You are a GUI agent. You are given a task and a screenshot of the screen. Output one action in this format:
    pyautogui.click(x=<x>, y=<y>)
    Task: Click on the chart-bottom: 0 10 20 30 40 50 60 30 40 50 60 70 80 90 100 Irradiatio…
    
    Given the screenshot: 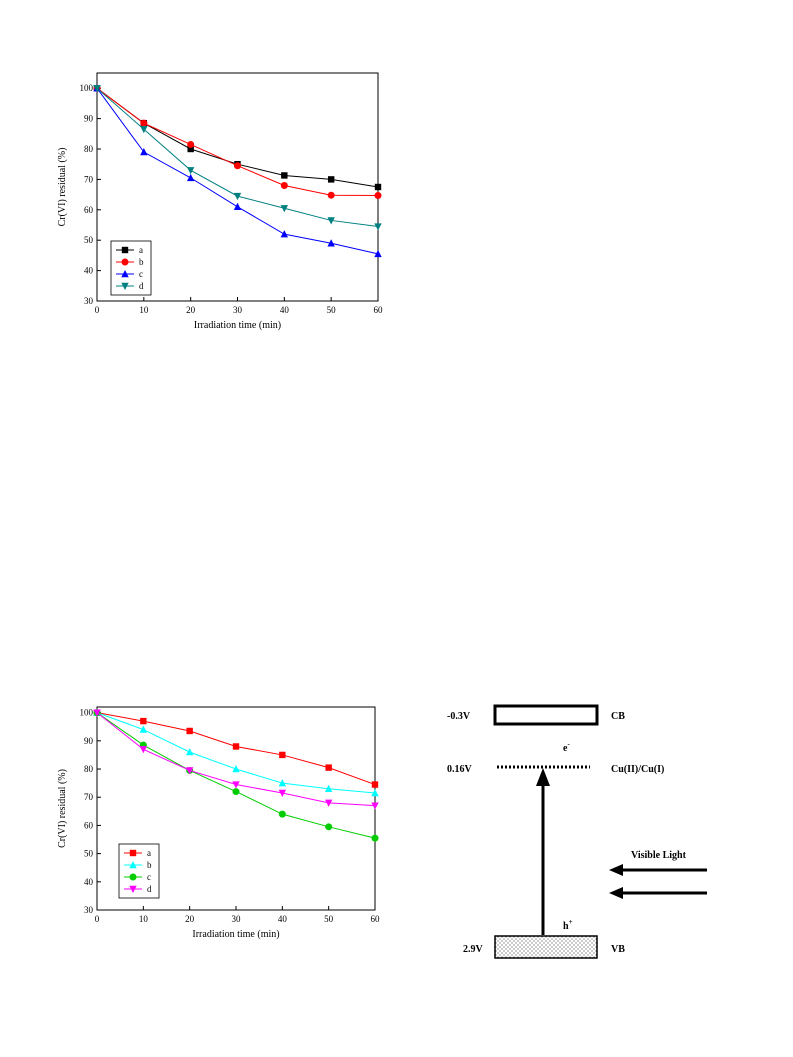 What is the action you would take?
    pyautogui.click(x=225, y=830)
    